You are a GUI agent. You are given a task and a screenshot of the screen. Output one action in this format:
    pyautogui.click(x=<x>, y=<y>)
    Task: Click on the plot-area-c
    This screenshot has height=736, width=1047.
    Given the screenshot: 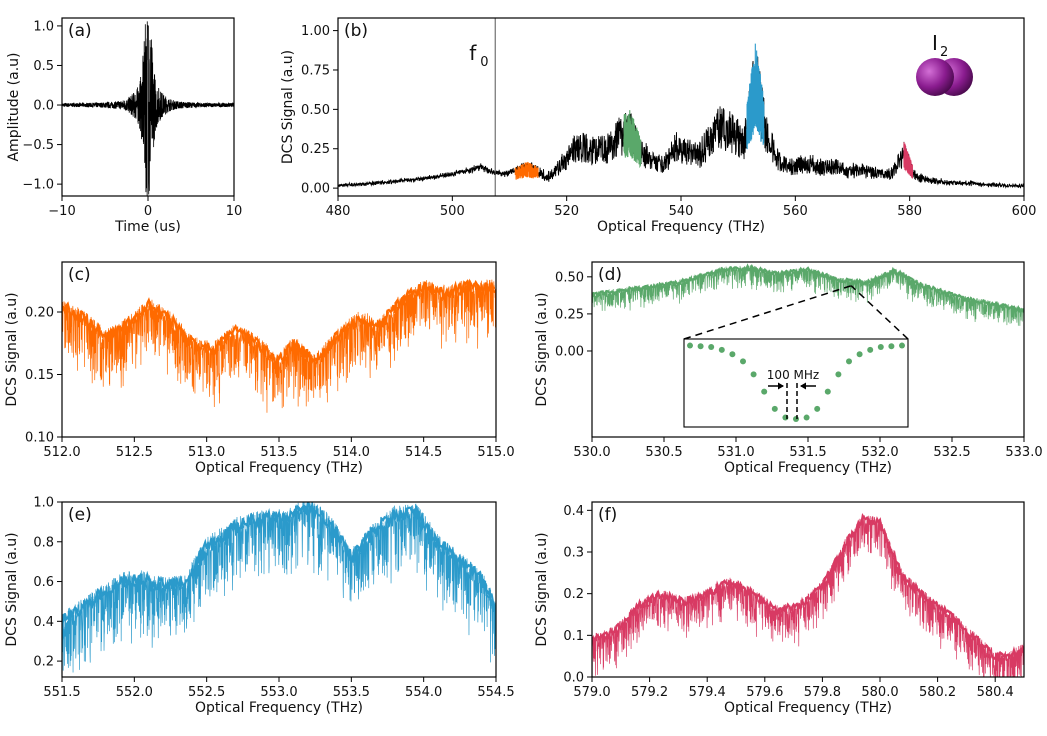 What is the action you would take?
    pyautogui.click(x=279, y=345)
    